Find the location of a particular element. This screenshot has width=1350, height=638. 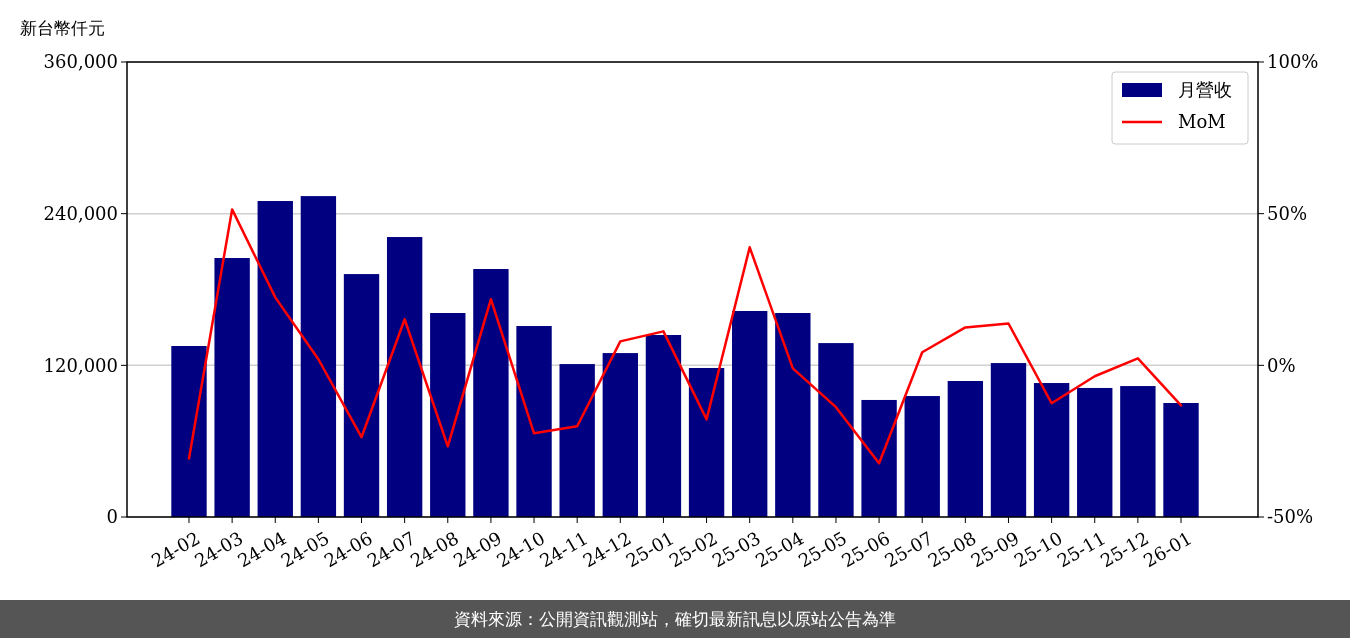

y2-tick-label: 100% is located at coordinates (1293, 62).